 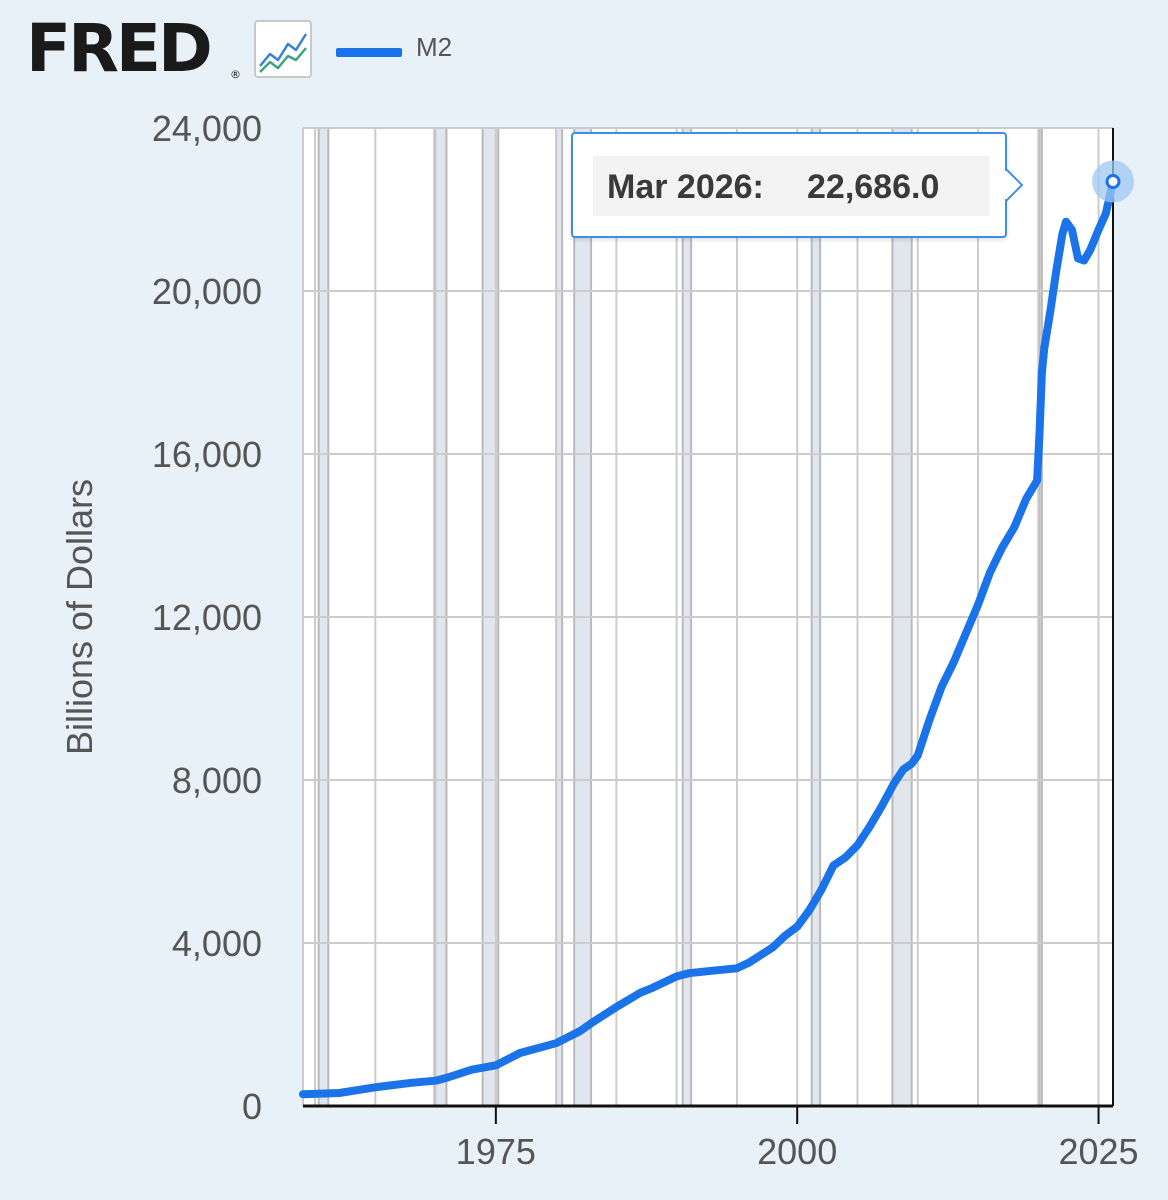 What do you see at coordinates (207, 454) in the screenshot?
I see `y-tick-label: 16,000` at bounding box center [207, 454].